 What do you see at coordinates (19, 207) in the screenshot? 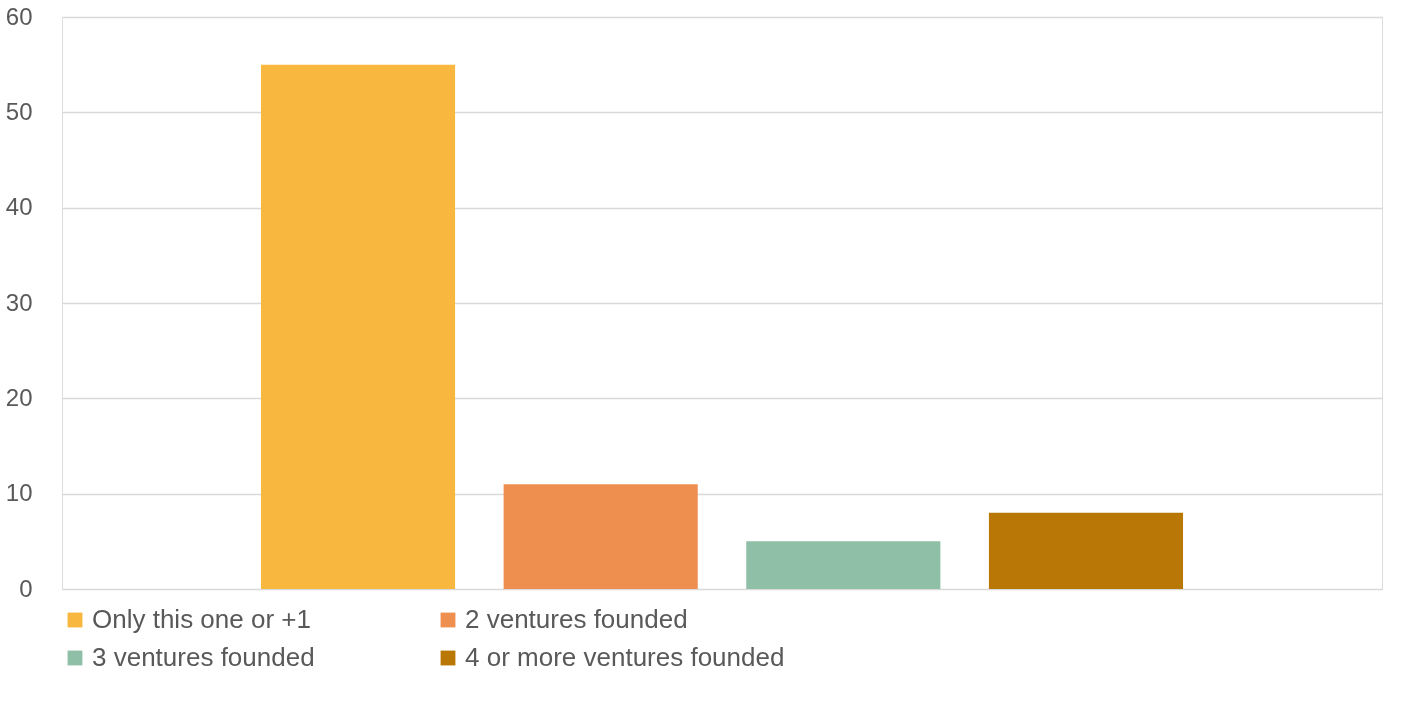
I see `y-tick-label: 40` at bounding box center [19, 207].